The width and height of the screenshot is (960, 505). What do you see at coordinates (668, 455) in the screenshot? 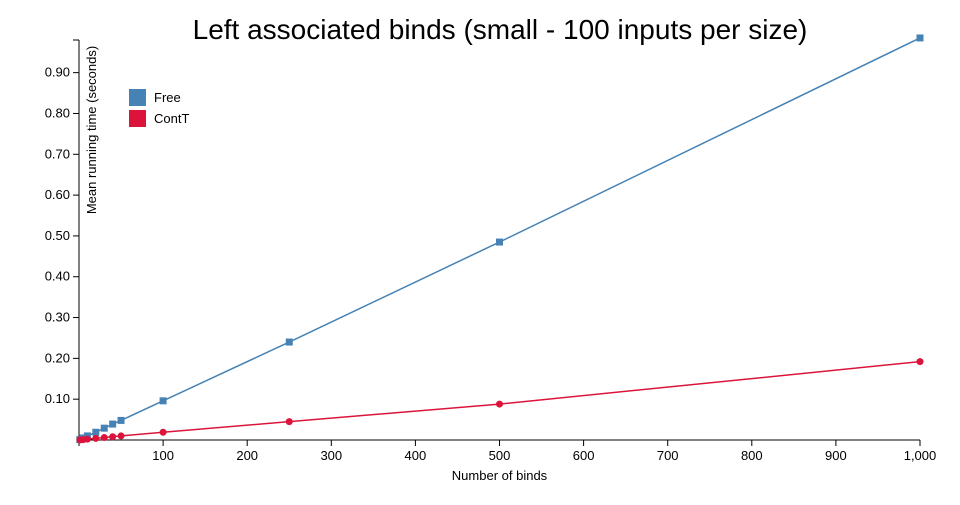
I see `x-tick-label: 700` at bounding box center [668, 455].